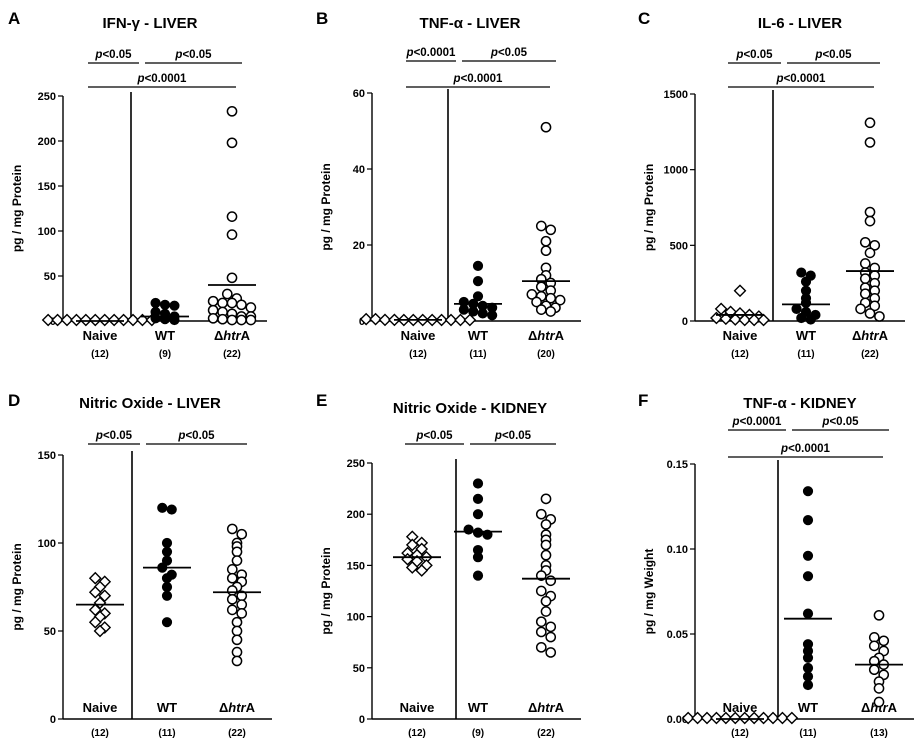  What do you see at coordinates (14, 18) in the screenshot?
I see `panel-letter: A` at bounding box center [14, 18].